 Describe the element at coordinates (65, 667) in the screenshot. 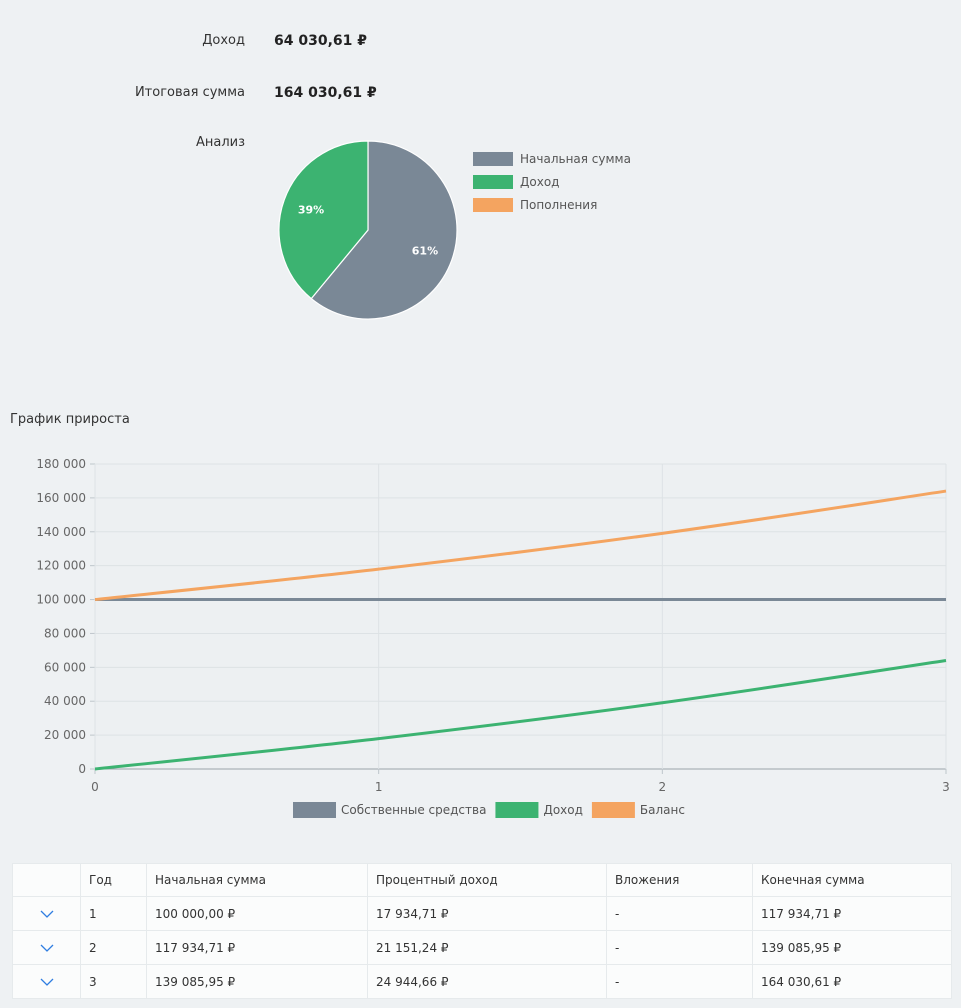

I see `y-tick-label: 60 000` at that location.